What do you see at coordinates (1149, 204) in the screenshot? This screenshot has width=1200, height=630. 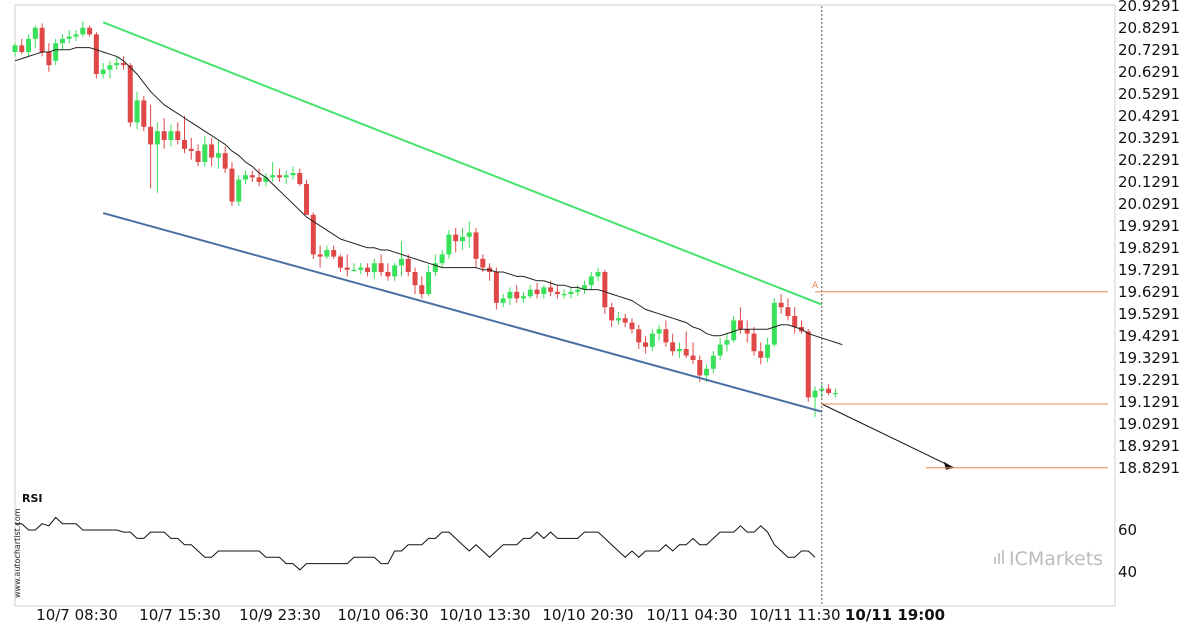 I see `price-tick-label: 20.0291` at bounding box center [1149, 204].